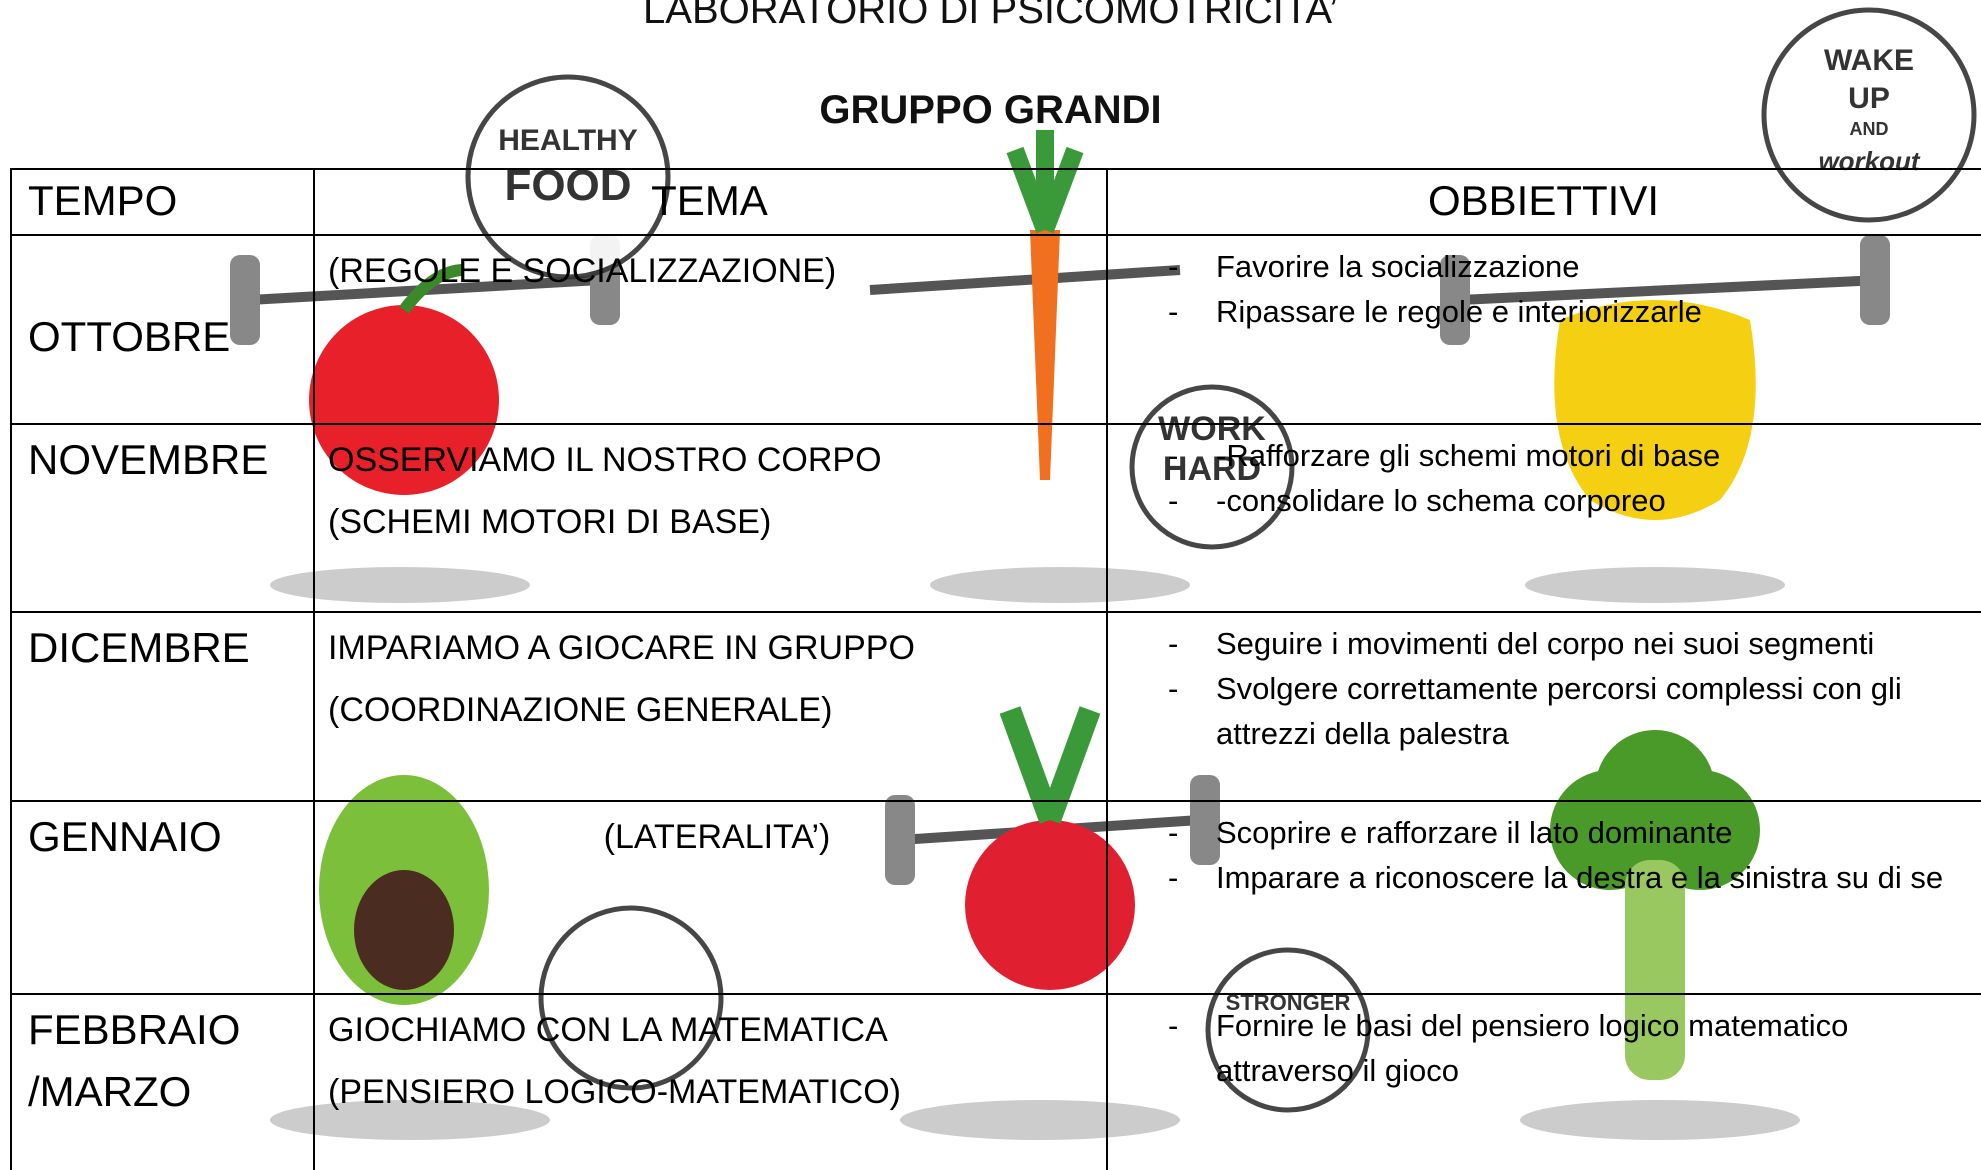 The height and width of the screenshot is (1170, 1981). What do you see at coordinates (614, 1092) in the screenshot?
I see `tema-line: (PENSIERO LOGICO-MATEMATICO)` at bounding box center [614, 1092].